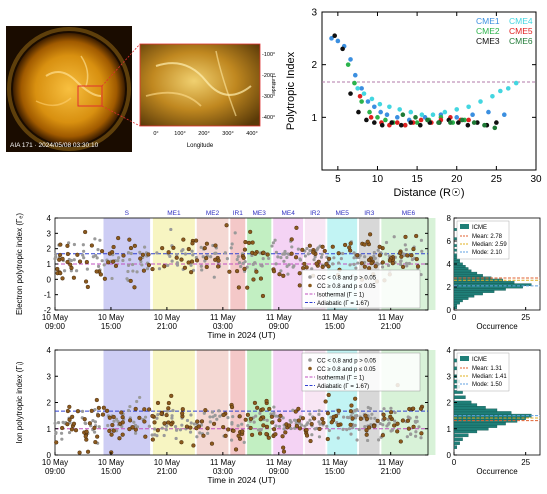 This screenshot has height=494, width=547. What do you see at coordinates (409, 213) in the screenshot?
I see `interval-label: ME6` at bounding box center [409, 213].